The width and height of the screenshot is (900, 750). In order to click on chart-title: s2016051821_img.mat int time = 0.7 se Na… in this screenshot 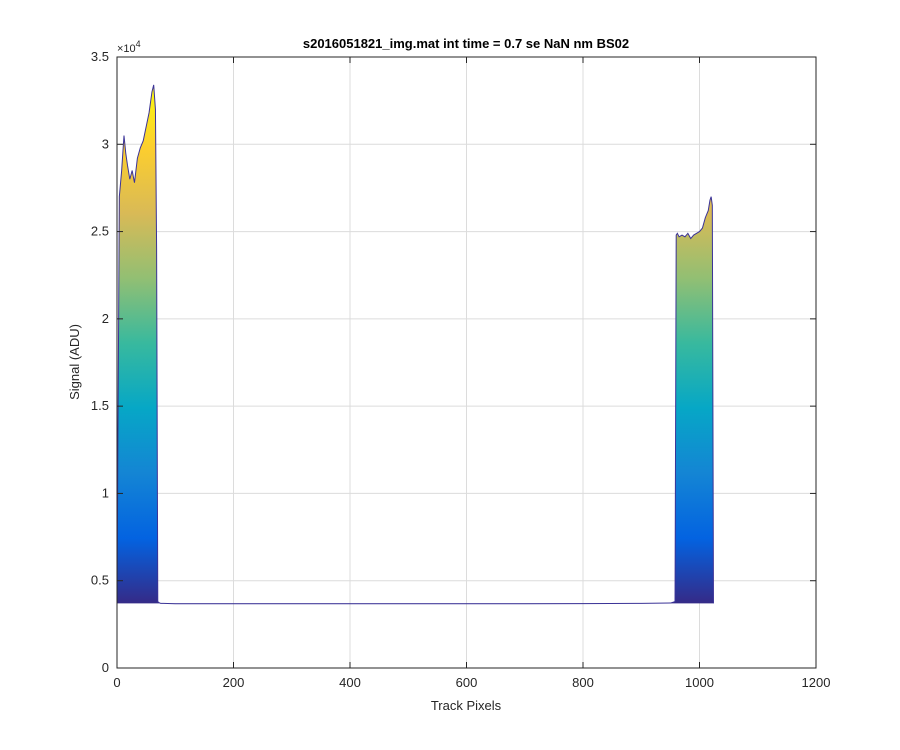, I will do `click(466, 43)`.